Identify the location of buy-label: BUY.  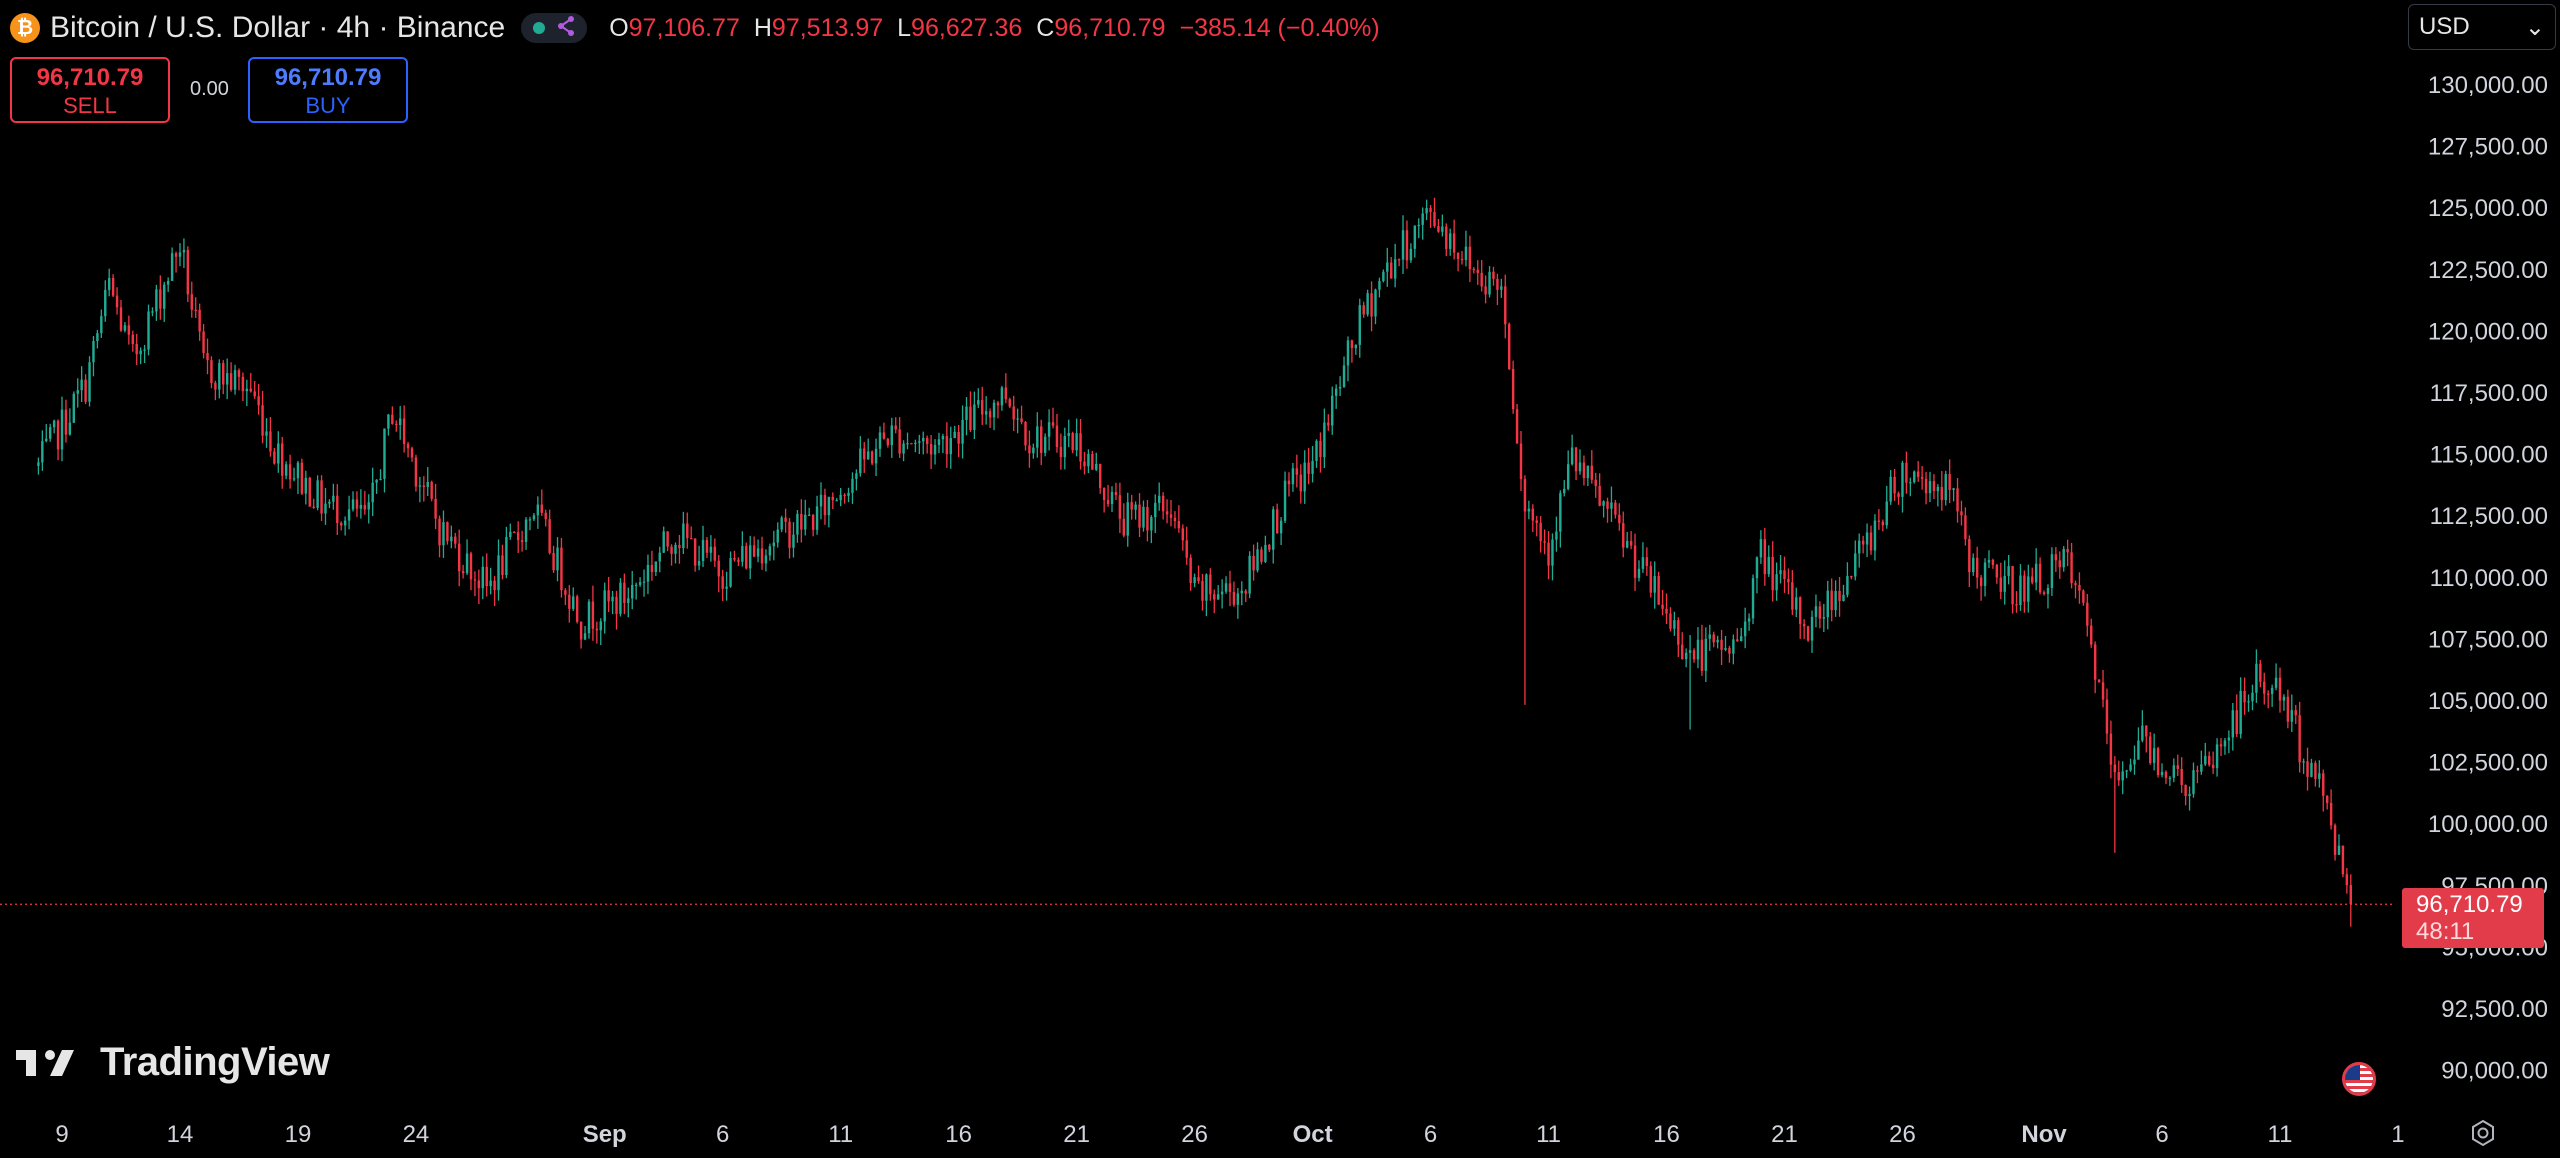
(328, 105).